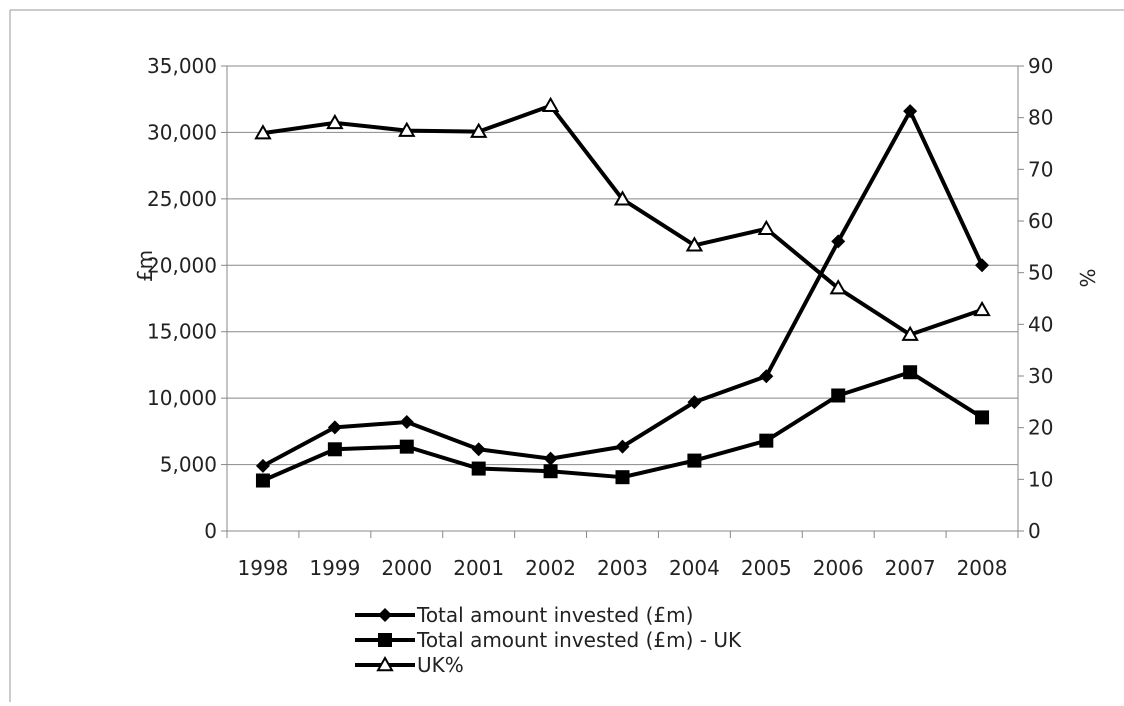 Image resolution: width=1124 pixels, height=706 pixels. Describe the element at coordinates (694, 568) in the screenshot. I see `x-tick-label: 2004` at that location.